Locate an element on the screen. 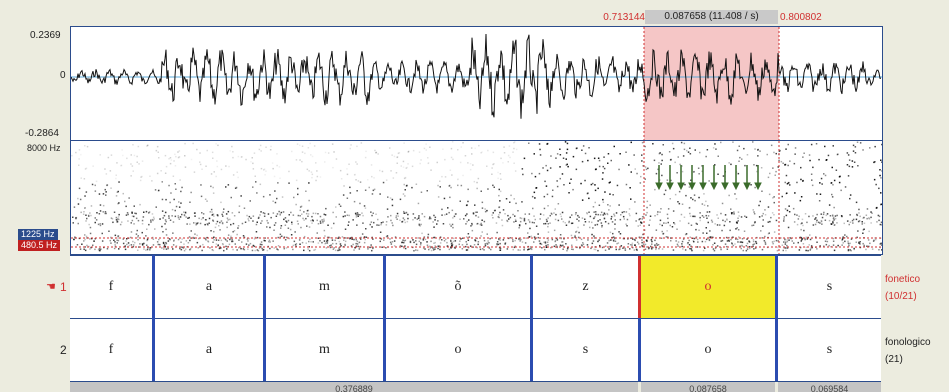 The width and height of the screenshot is (949, 392). selection-start-time: 0.713144 is located at coordinates (624, 17).